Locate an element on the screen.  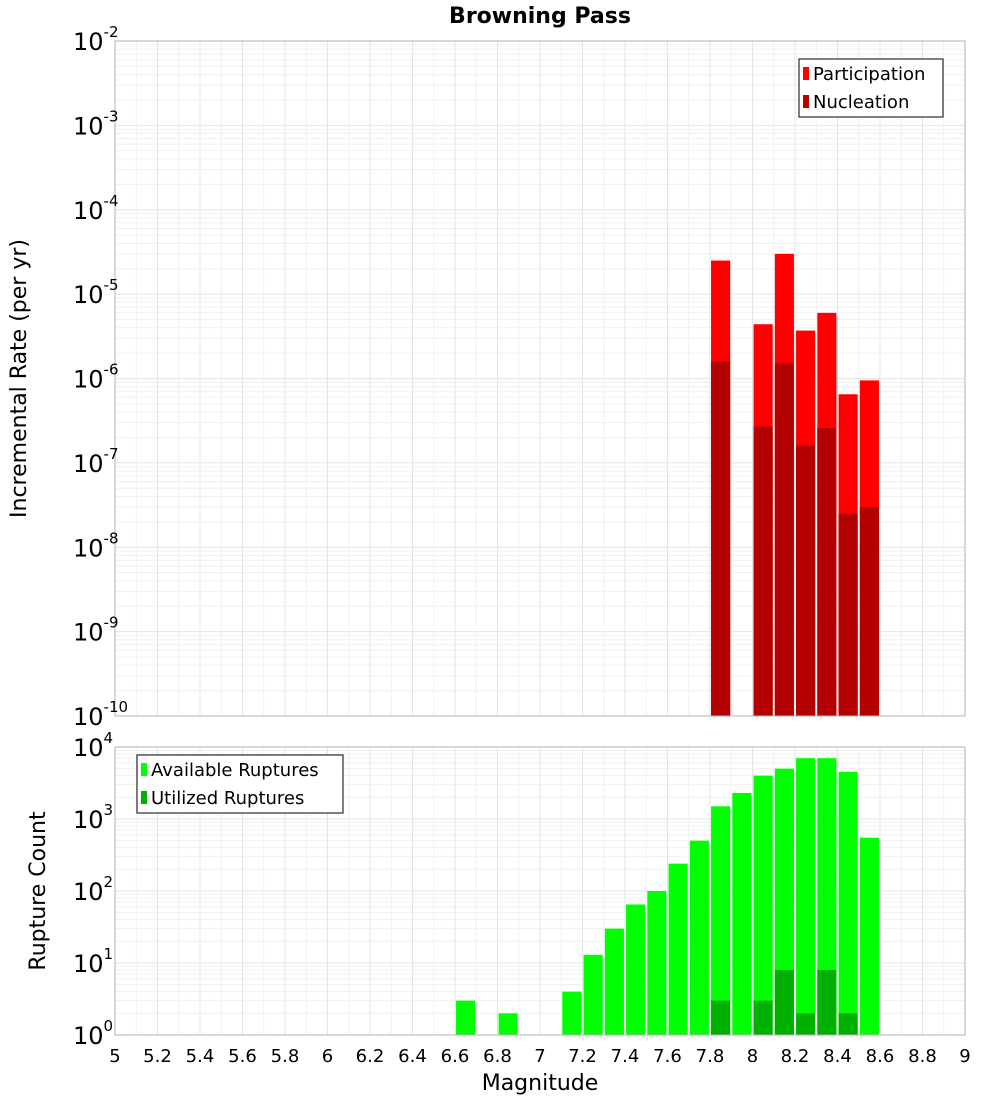
x-tick-label: 5 is located at coordinates (114, 1056).